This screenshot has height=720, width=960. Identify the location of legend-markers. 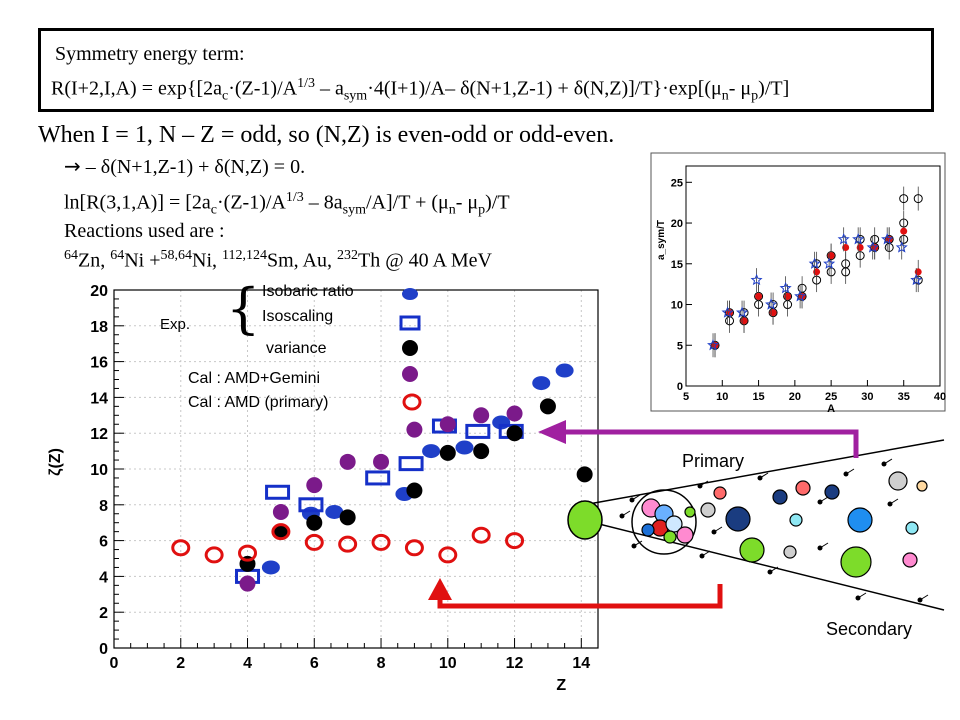
(410, 349).